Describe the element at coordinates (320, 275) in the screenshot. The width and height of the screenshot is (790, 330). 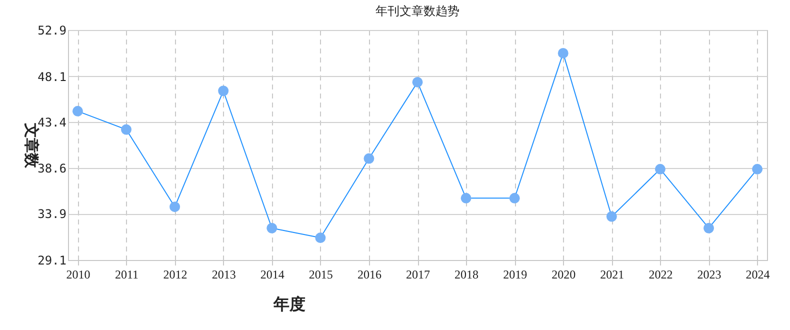
I see `x-tick-label: 2015` at that location.